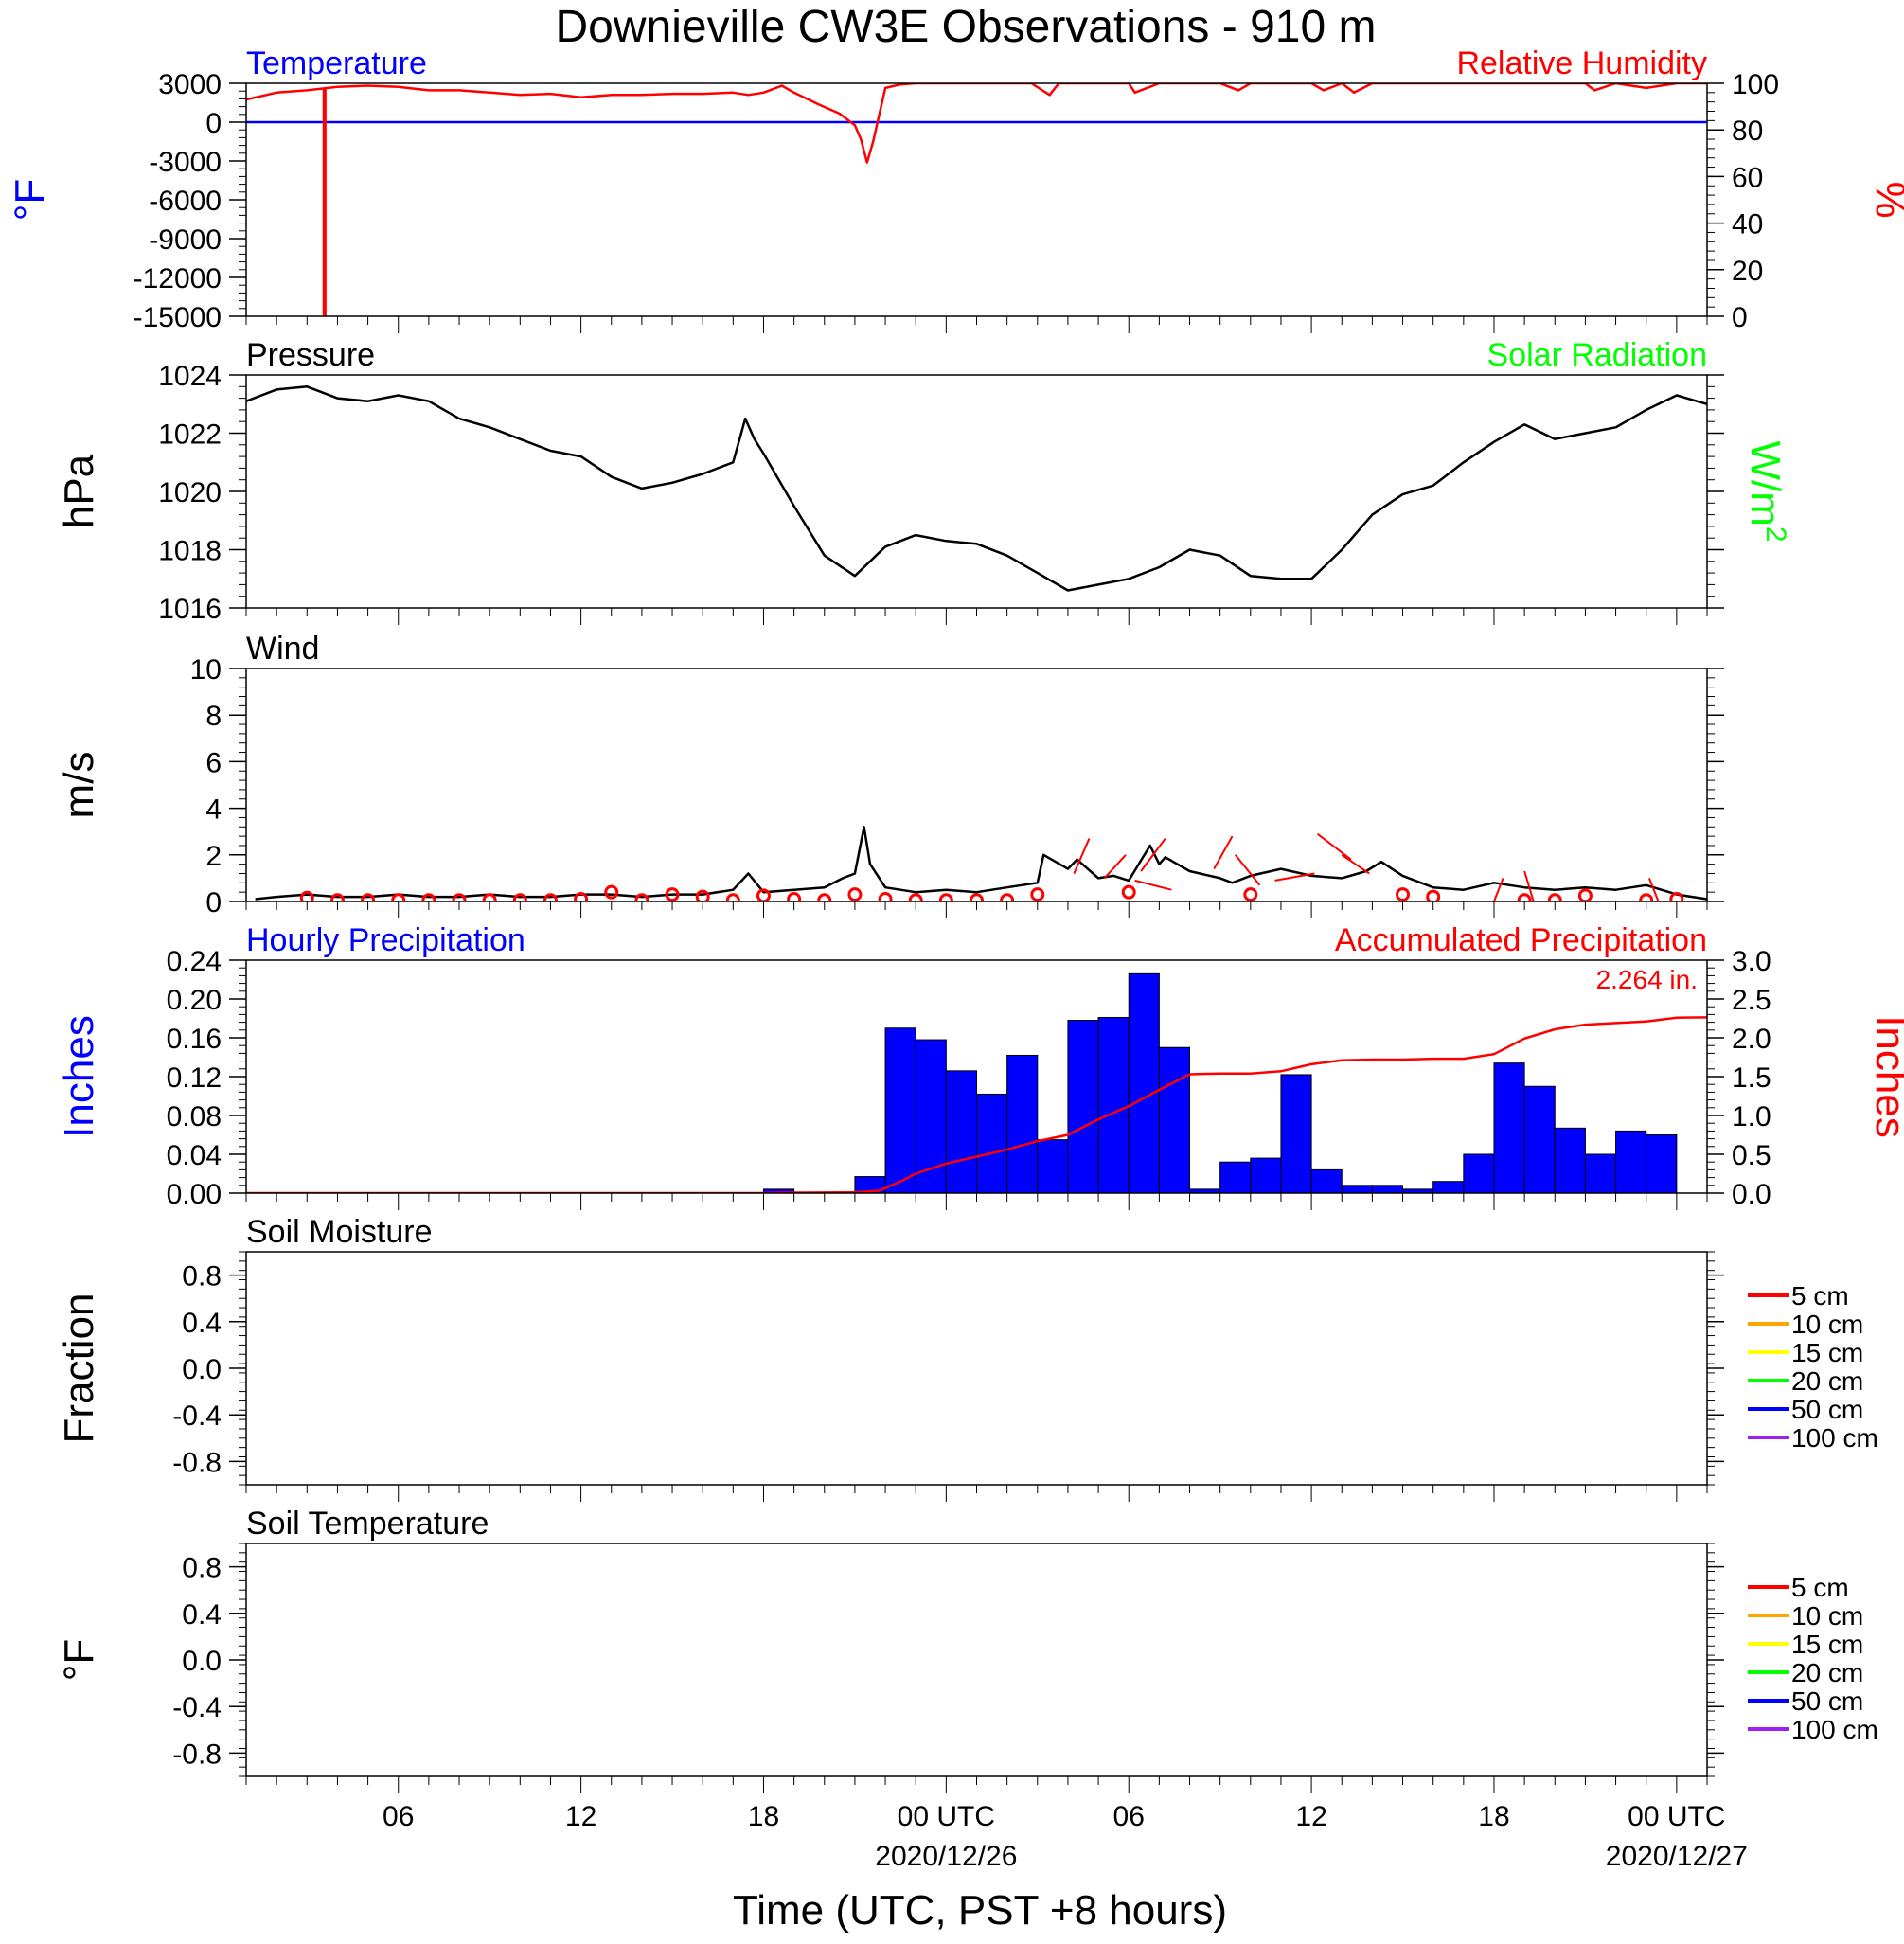 The width and height of the screenshot is (1904, 1944). I want to click on y-tick-label: 0.12, so click(194, 1078).